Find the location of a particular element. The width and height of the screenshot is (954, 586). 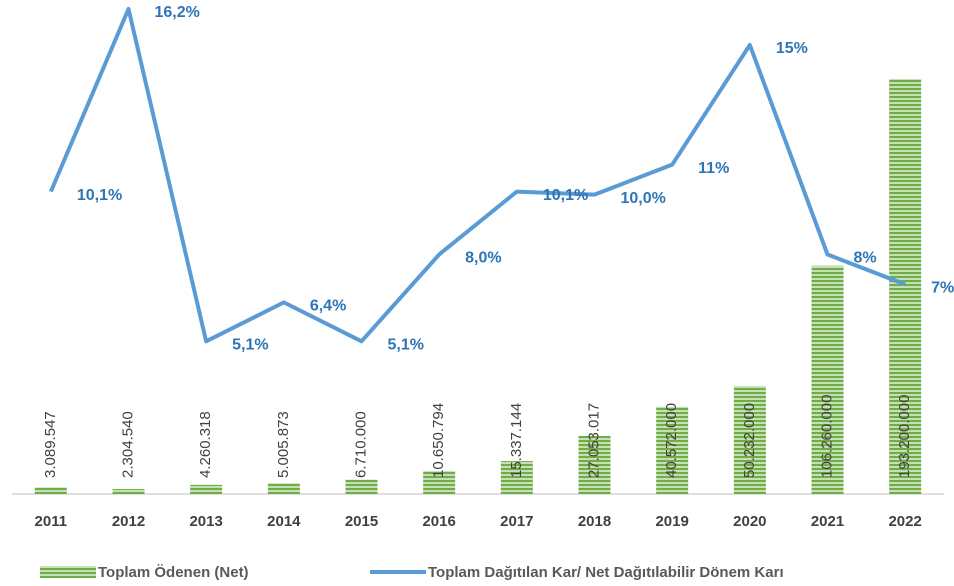

x-tick-label: 2015 is located at coordinates (361, 521).